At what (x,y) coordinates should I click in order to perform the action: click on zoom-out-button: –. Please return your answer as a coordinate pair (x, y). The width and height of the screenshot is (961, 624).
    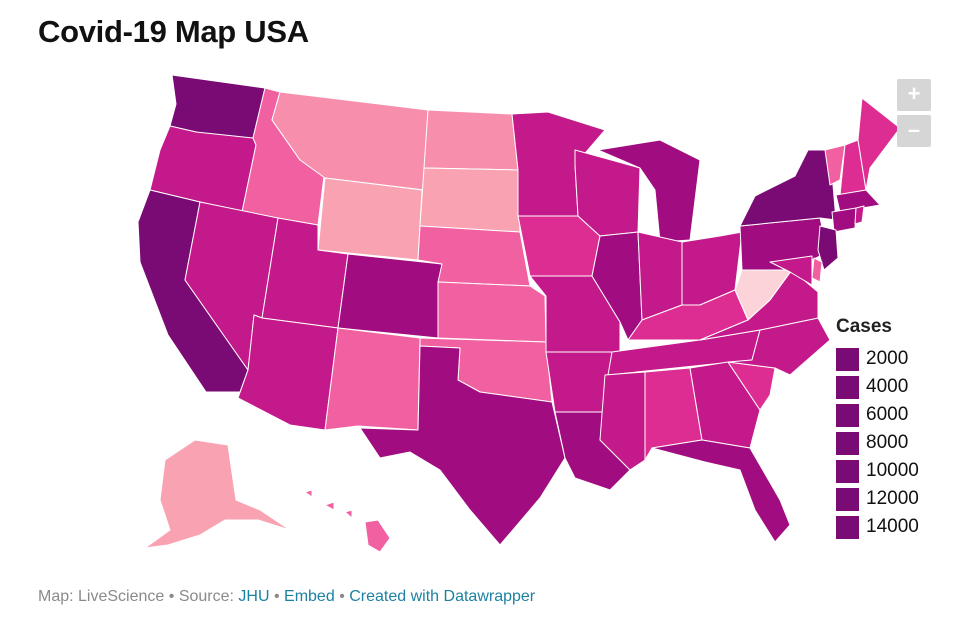
    Looking at the image, I should click on (914, 131).